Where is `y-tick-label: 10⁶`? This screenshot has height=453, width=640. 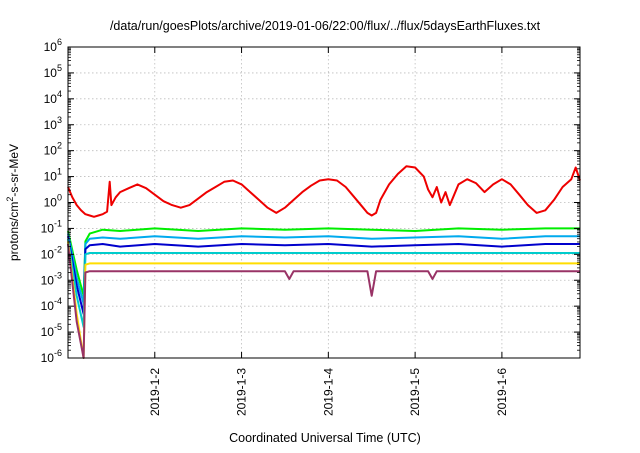
y-tick-label: 10⁶ is located at coordinates (53, 45).